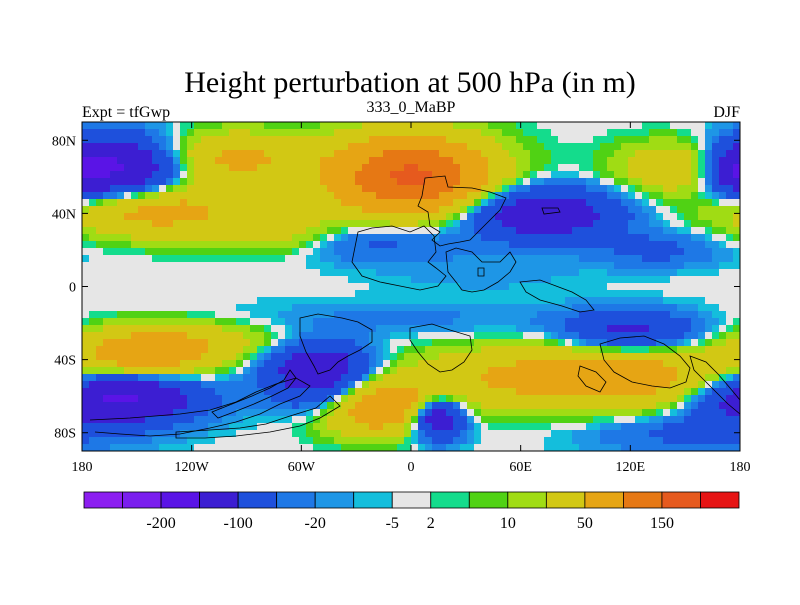 The height and width of the screenshot is (605, 800). Describe the element at coordinates (334, 500) in the screenshot. I see `colorbar-swatch` at that location.